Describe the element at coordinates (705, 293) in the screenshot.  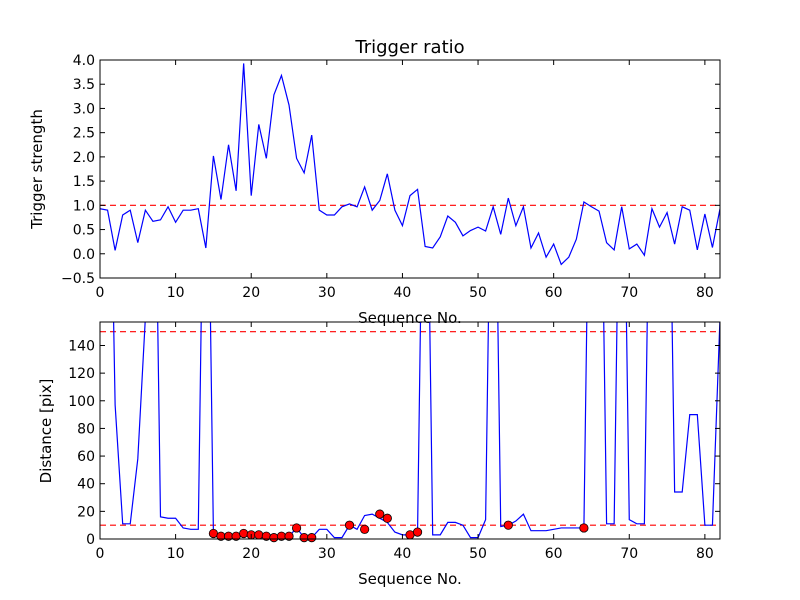
I see `top-x-tick-label: 80` at that location.